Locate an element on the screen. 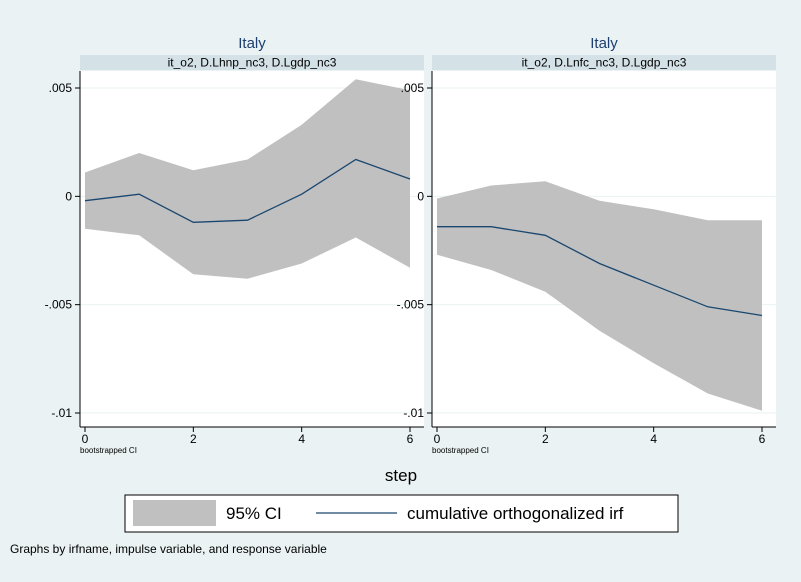 This screenshot has width=801, height=582. ci-band is located at coordinates (247, 179).